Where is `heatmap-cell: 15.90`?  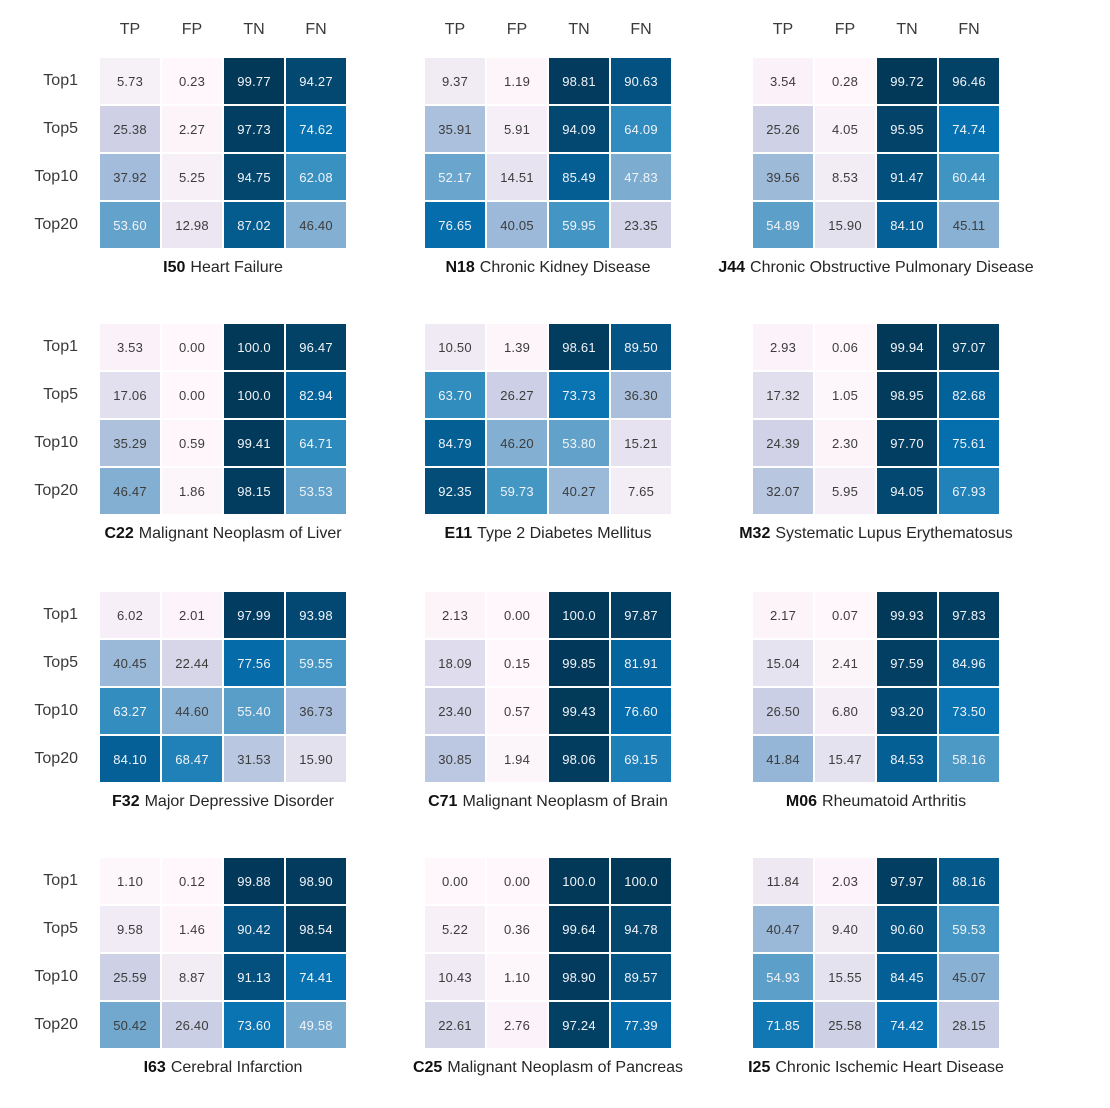
heatmap-cell: 15.90 is located at coordinates (316, 759).